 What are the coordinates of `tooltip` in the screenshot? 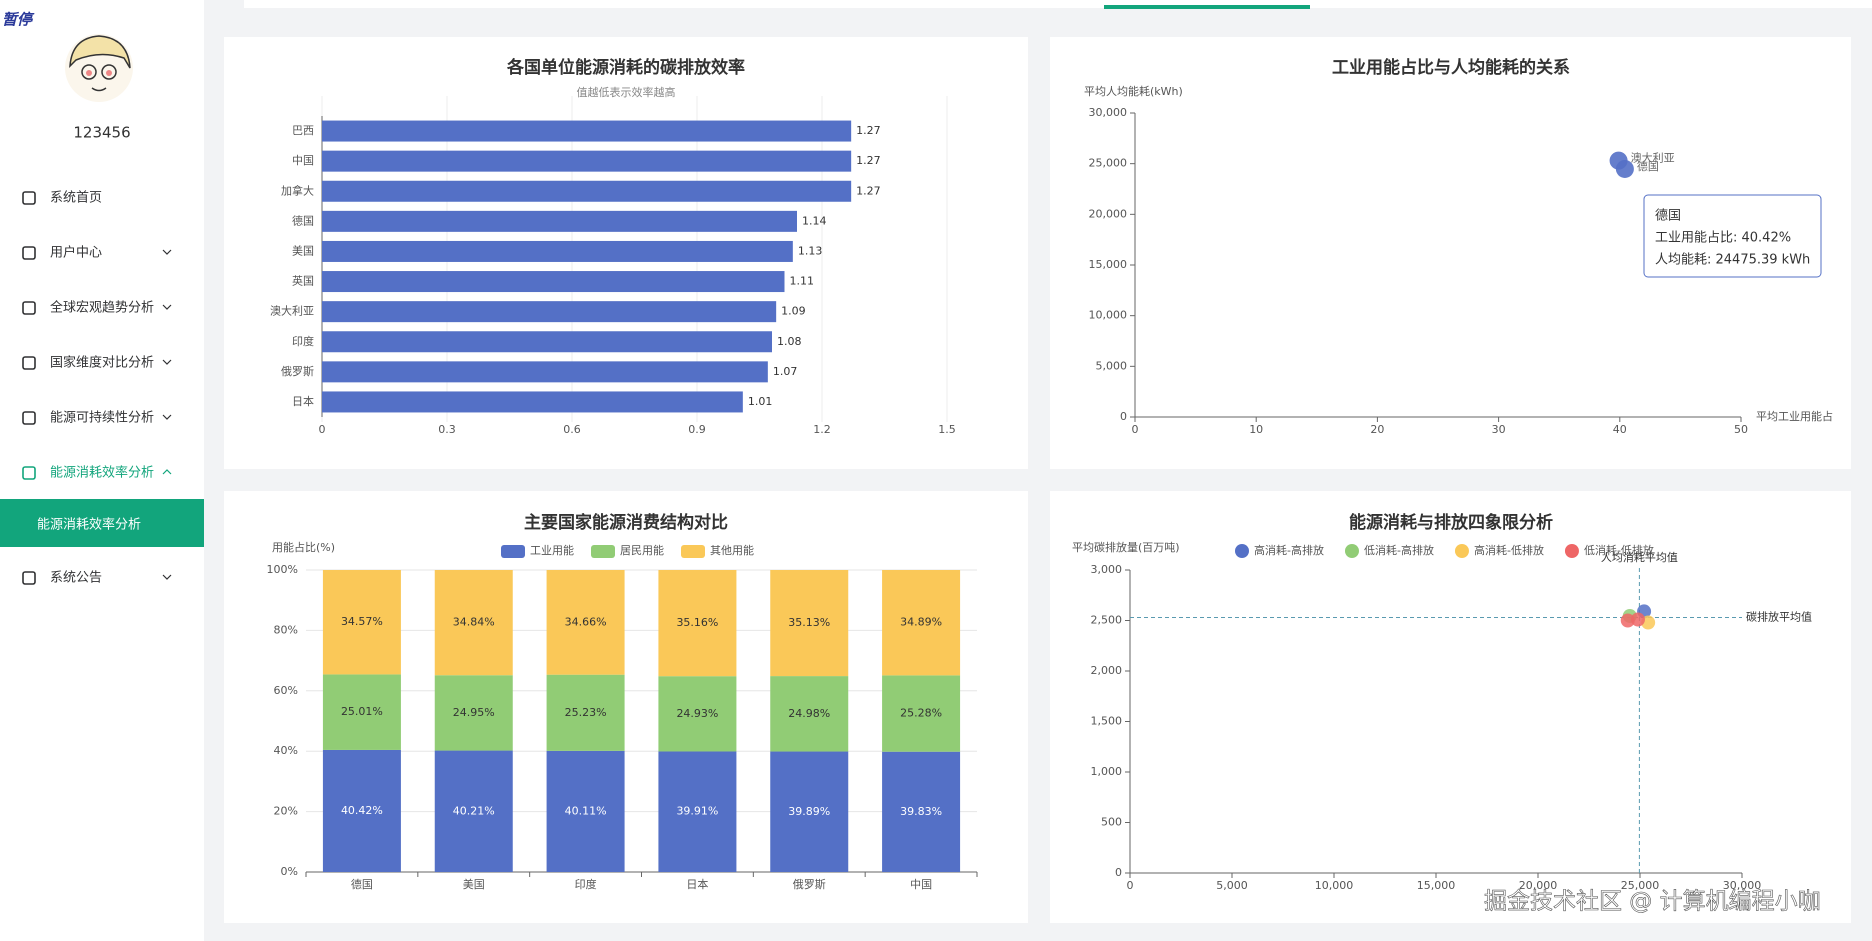 It's located at (1732, 236).